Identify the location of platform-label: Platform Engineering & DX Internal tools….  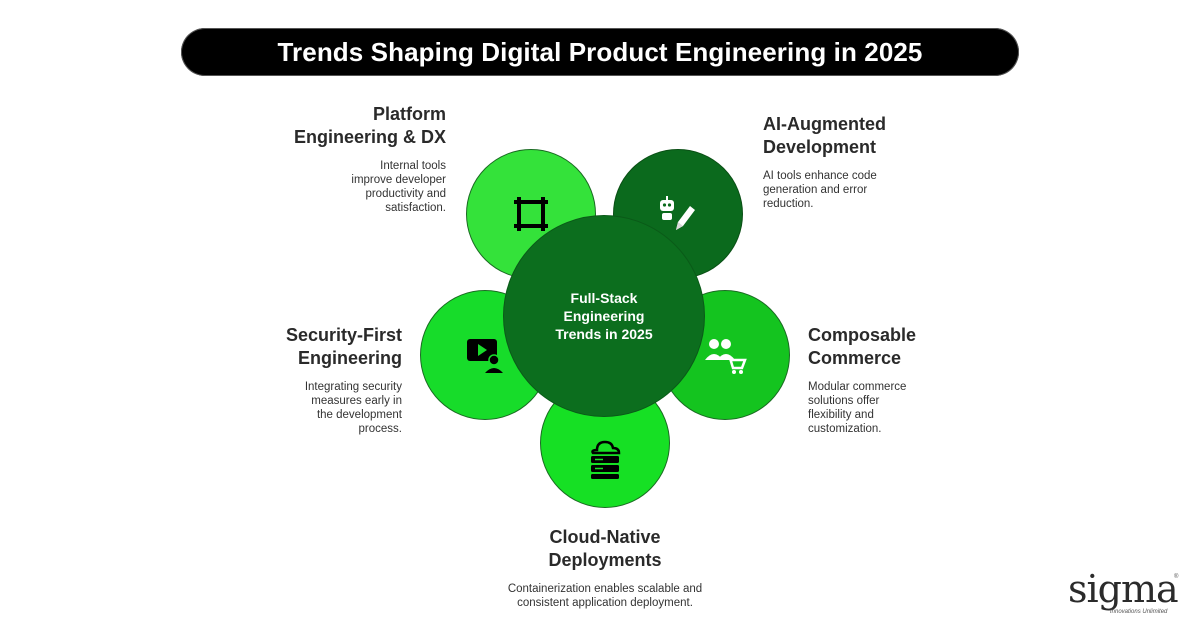
(351, 159).